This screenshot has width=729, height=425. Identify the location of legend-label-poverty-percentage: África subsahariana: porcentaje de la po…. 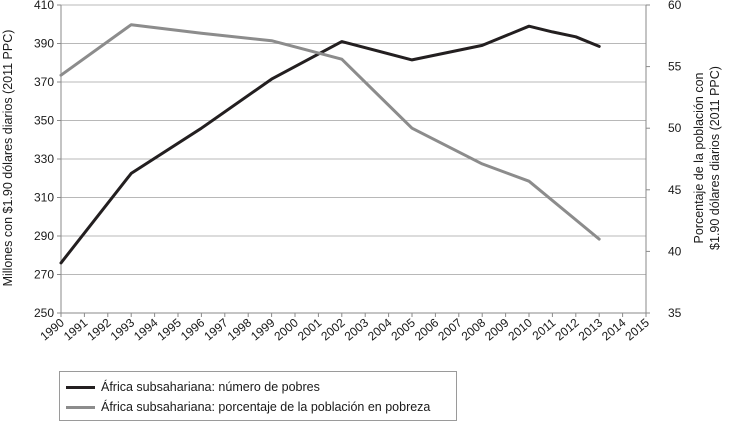
(266, 407).